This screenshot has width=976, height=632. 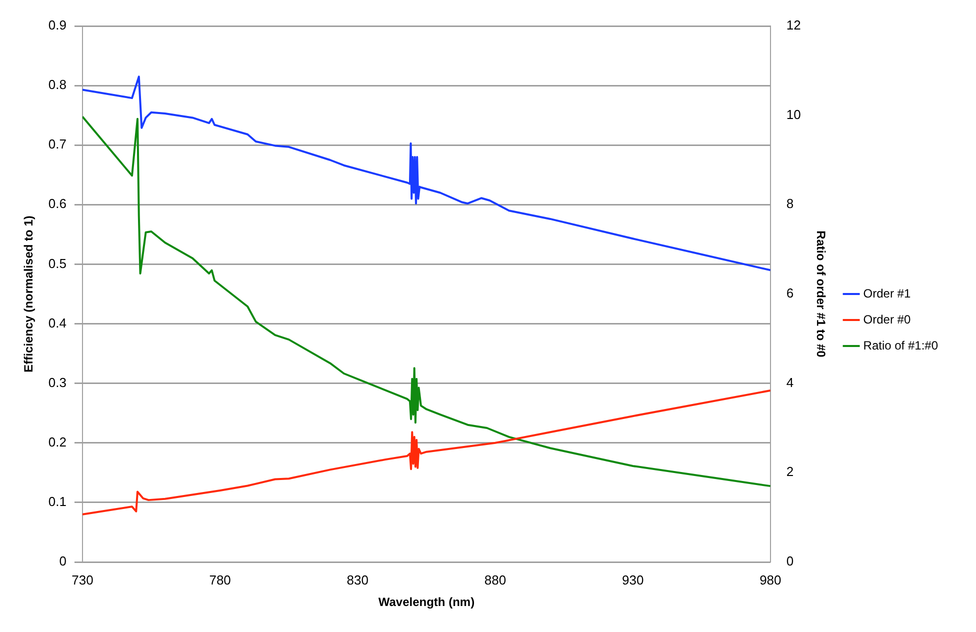 What do you see at coordinates (57, 322) in the screenshot?
I see `y-tick-label: 0.4` at bounding box center [57, 322].